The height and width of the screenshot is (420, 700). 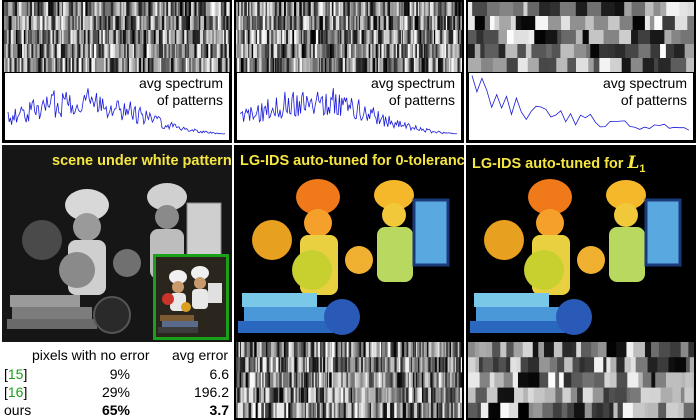 I want to click on spectrum-plot-3: avg spectrum of patterns, so click(x=581, y=106).